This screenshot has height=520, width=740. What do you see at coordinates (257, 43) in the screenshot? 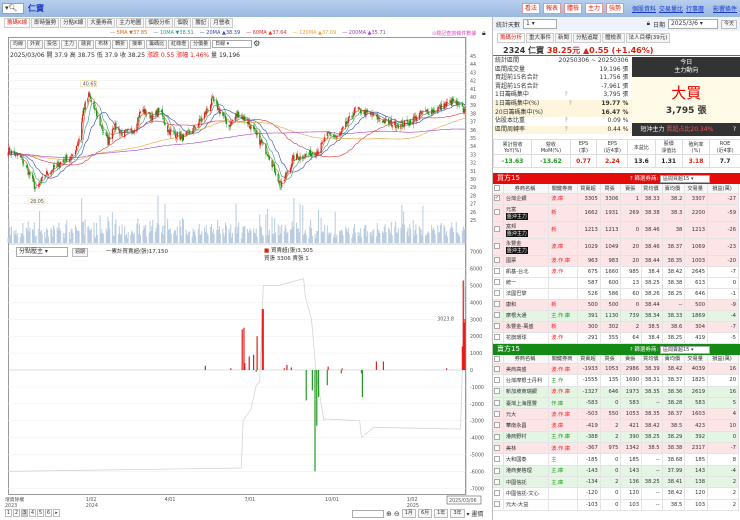
I see `settings-gear-icon: ⚙` at bounding box center [257, 43].